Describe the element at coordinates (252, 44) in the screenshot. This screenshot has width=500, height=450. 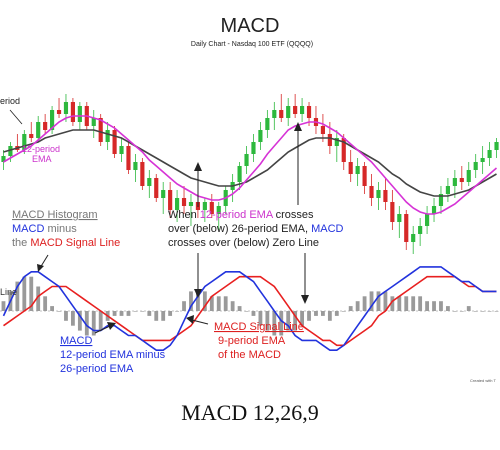
I see `chart-subtitle: Daily Chart - Nasdaq 100 ETF (QQQQ)` at that location.